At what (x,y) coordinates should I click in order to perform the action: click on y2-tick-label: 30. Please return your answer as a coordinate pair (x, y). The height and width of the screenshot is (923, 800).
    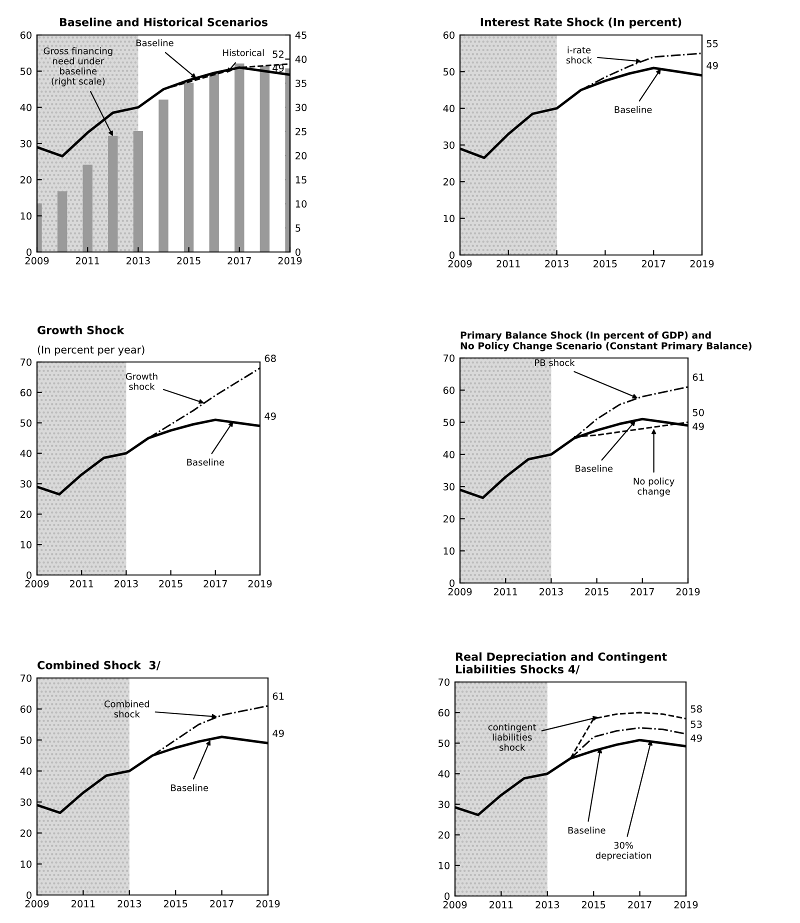
    Looking at the image, I should click on (301, 108).